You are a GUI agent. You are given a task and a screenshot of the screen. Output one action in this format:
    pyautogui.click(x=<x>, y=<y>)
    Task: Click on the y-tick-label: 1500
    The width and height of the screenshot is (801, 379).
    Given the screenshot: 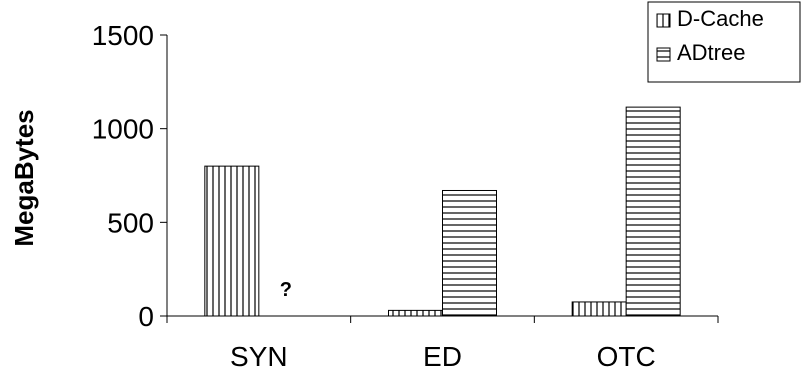 What is the action you would take?
    pyautogui.click(x=123, y=35)
    